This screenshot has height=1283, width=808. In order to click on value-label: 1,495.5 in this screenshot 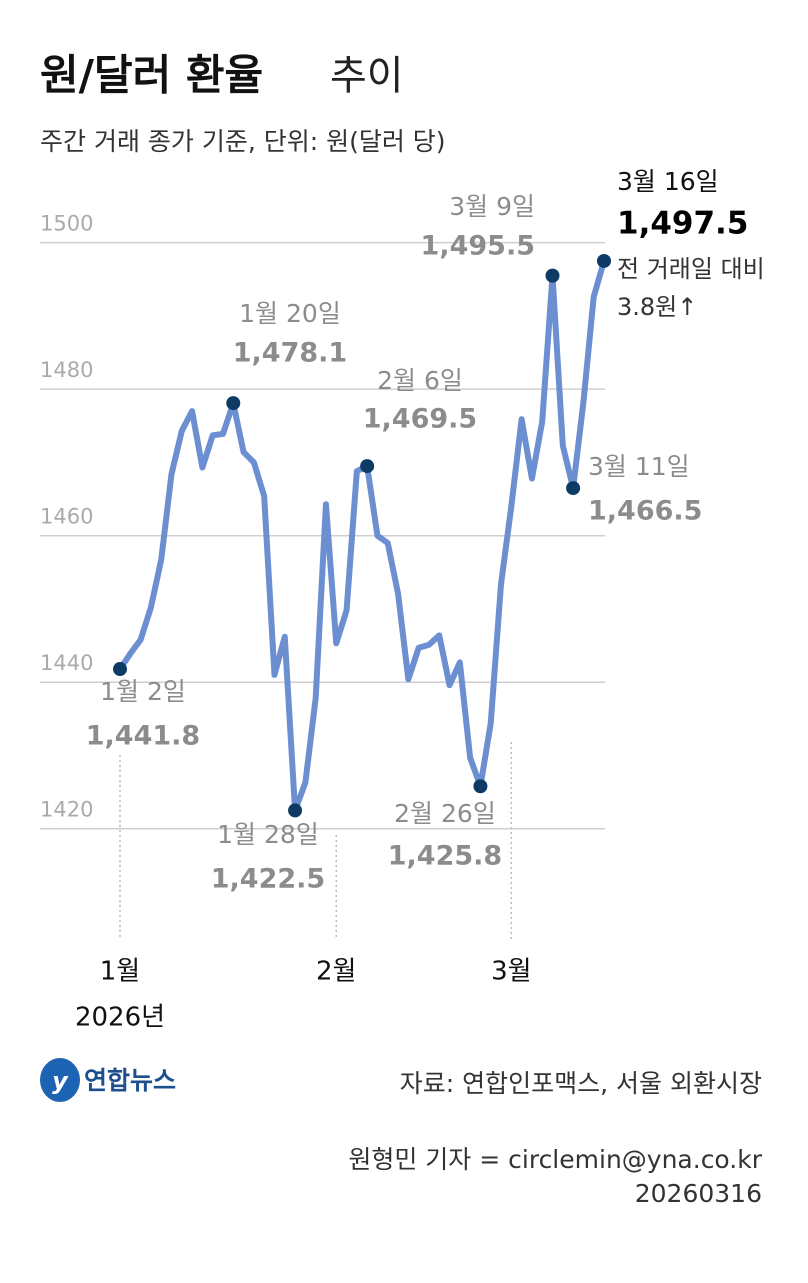, I will do `click(478, 246)`.